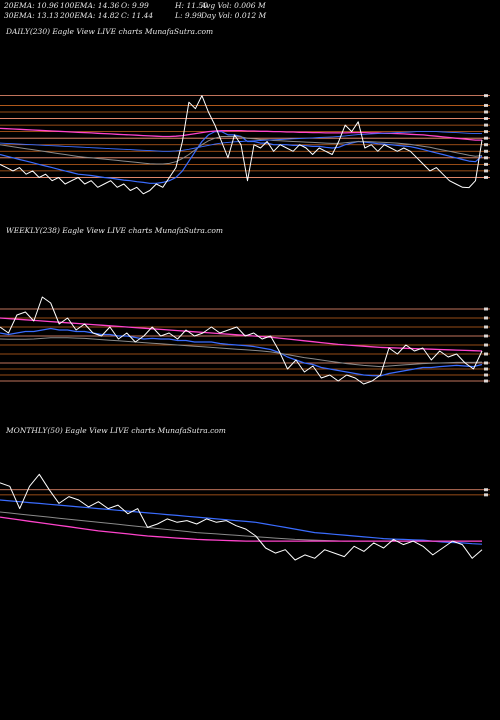 This screenshot has height=720, width=500. What do you see at coordinates (90, 5) in the screenshot?
I see `ema100-value: 100EMA: 14.36` at bounding box center [90, 5].